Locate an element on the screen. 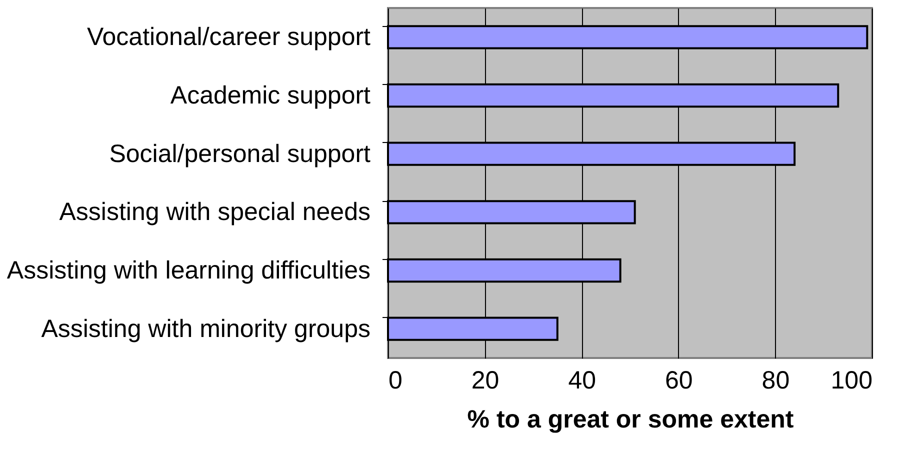  y-tick-label: Assisting with special needs is located at coordinates (214, 212).